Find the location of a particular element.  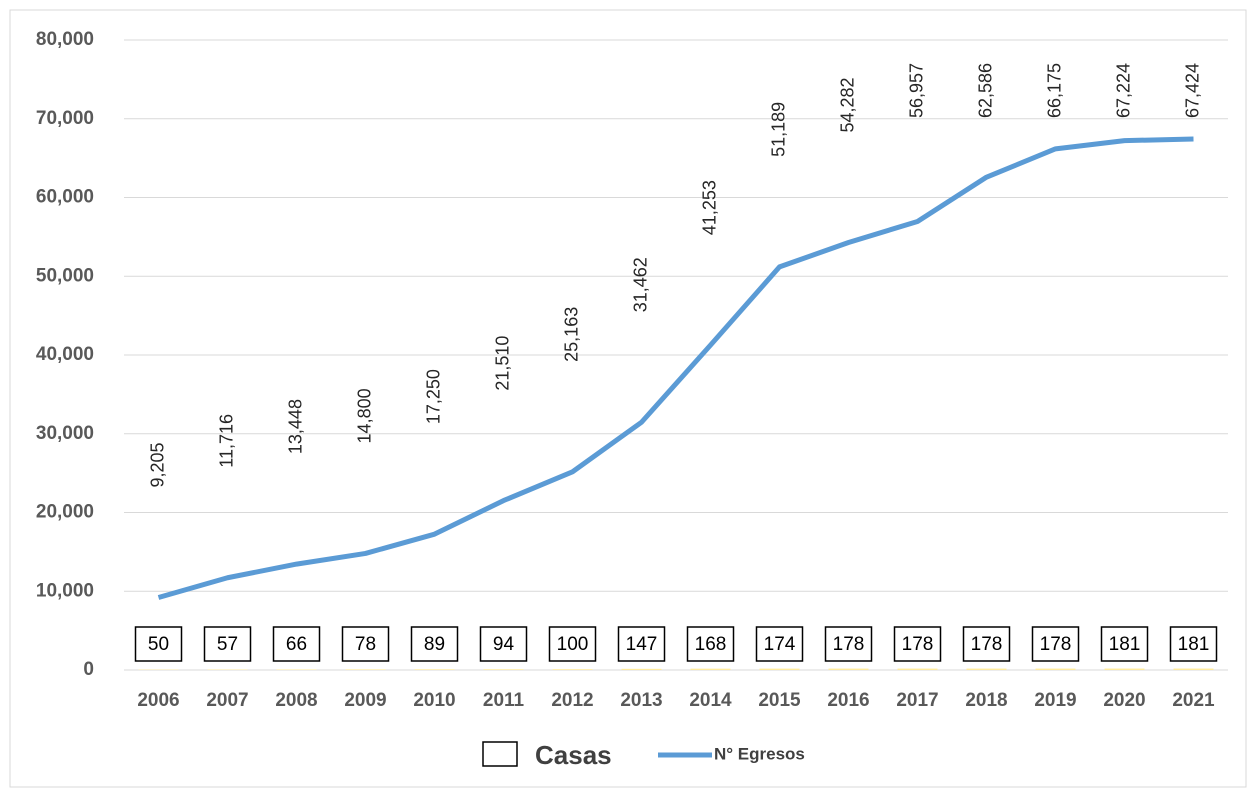

data-label: 14,800 is located at coordinates (364, 415).